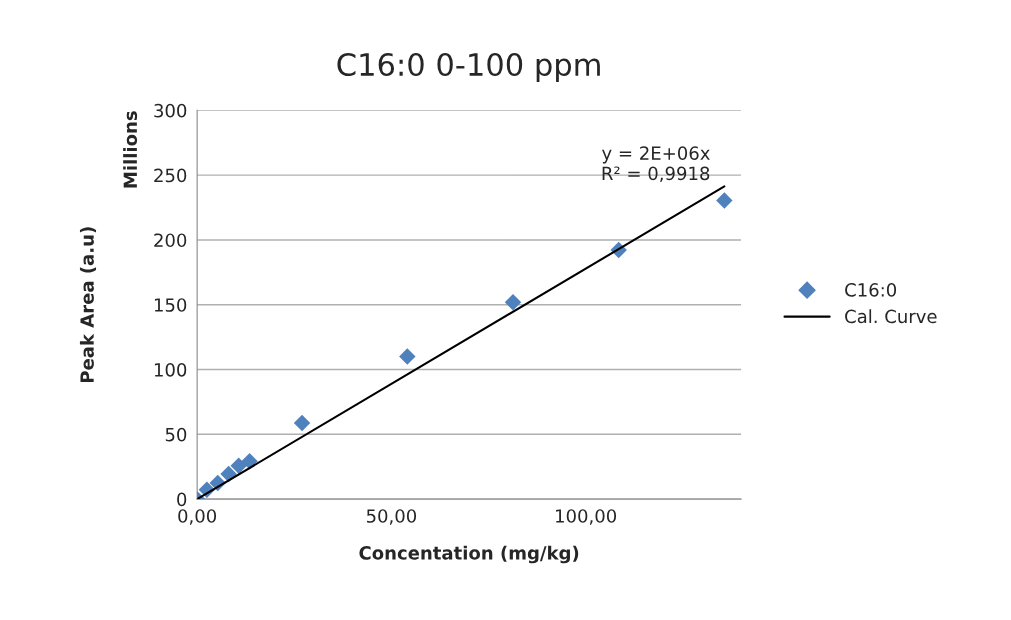 The image size is (1011, 620). What do you see at coordinates (468, 67) in the screenshot?
I see `chart-title: C16:0 0-100 ppm` at bounding box center [468, 67].